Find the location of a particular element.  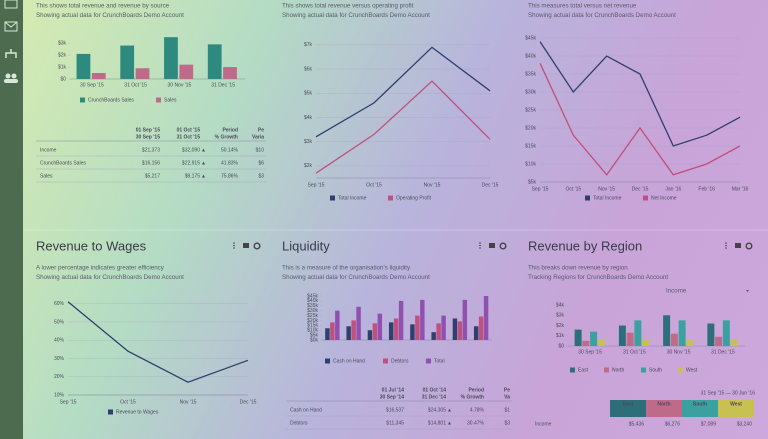

y-tick-label: $0 is located at coordinates (63, 79).